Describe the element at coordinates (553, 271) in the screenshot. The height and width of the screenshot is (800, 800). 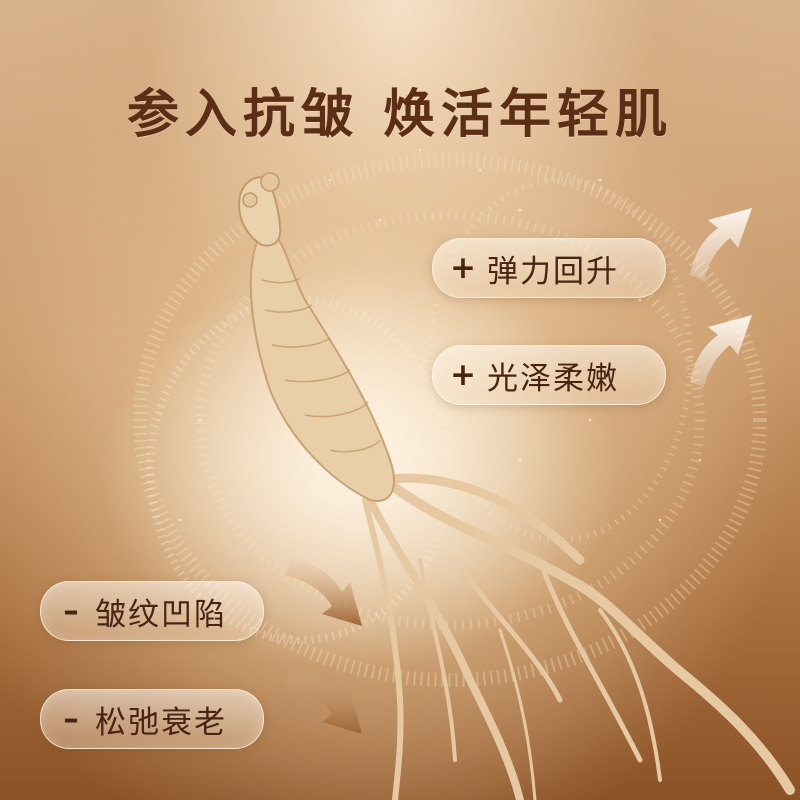
I see `benefit-label: 弹力回升` at that location.